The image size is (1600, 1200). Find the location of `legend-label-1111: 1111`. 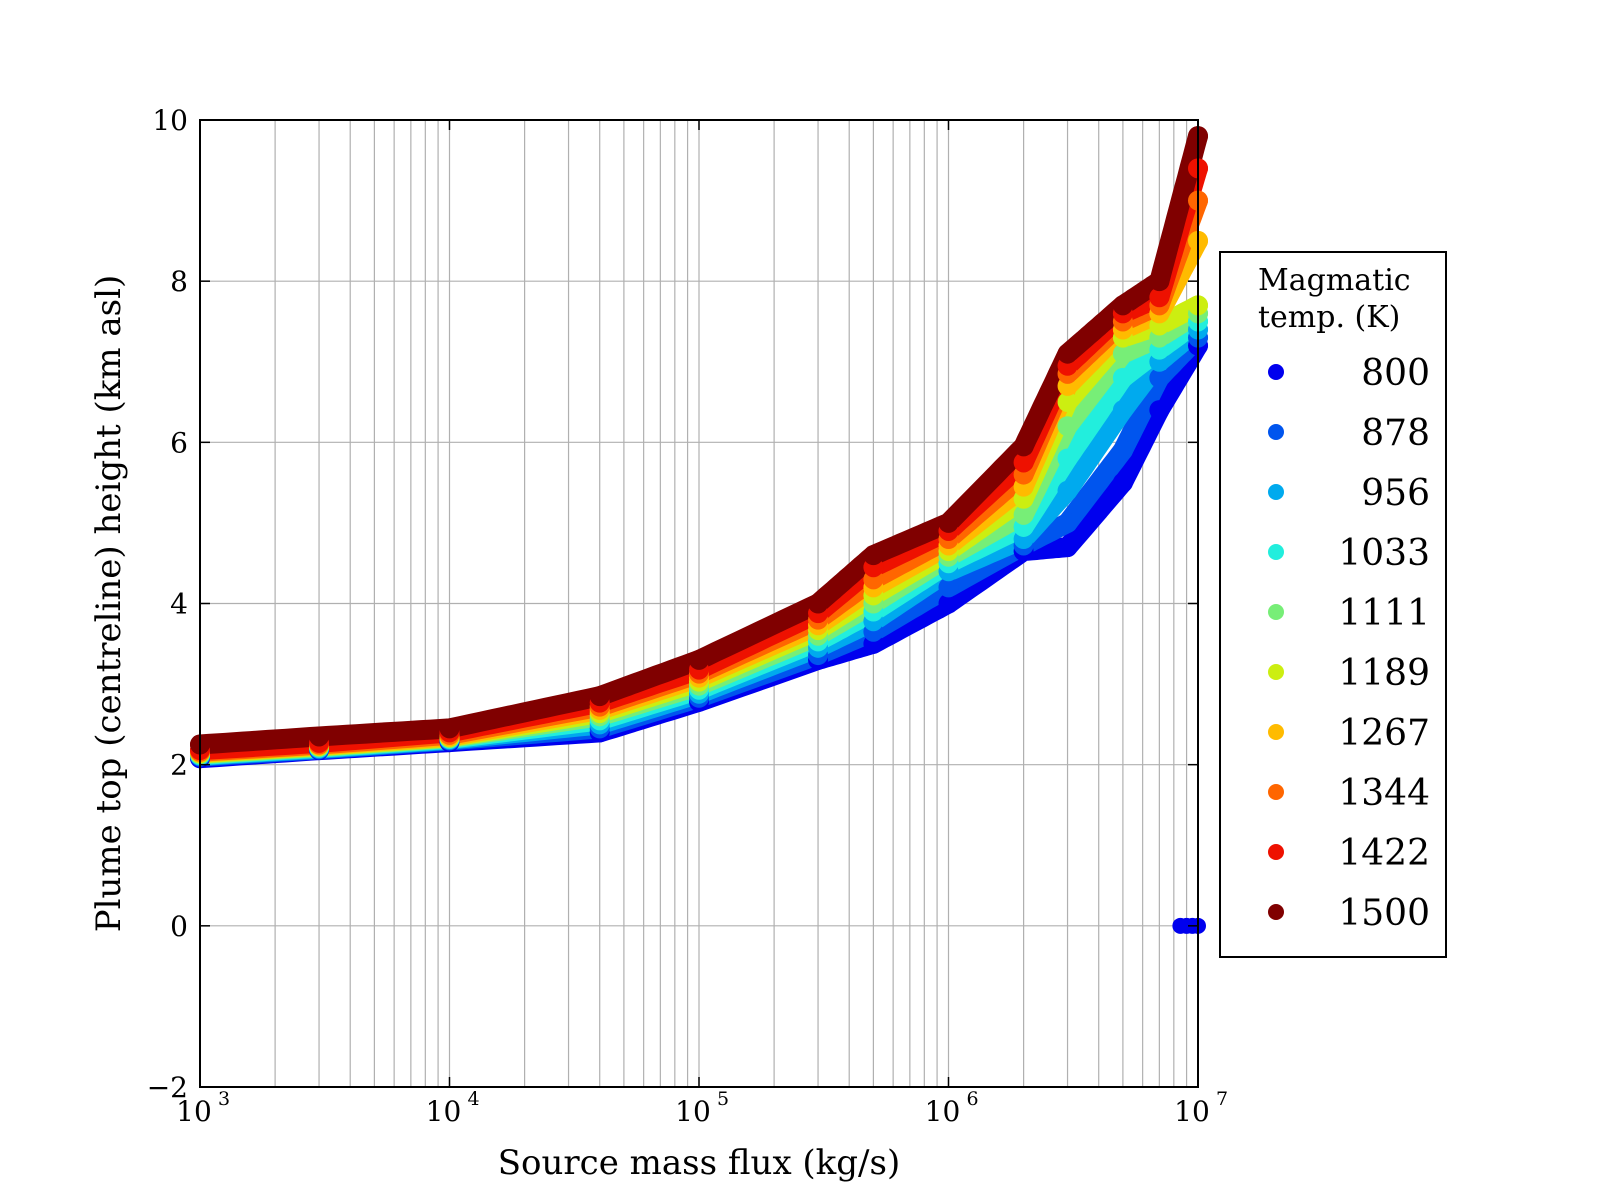

legend-label-1111: 1111 is located at coordinates (1384, 613).